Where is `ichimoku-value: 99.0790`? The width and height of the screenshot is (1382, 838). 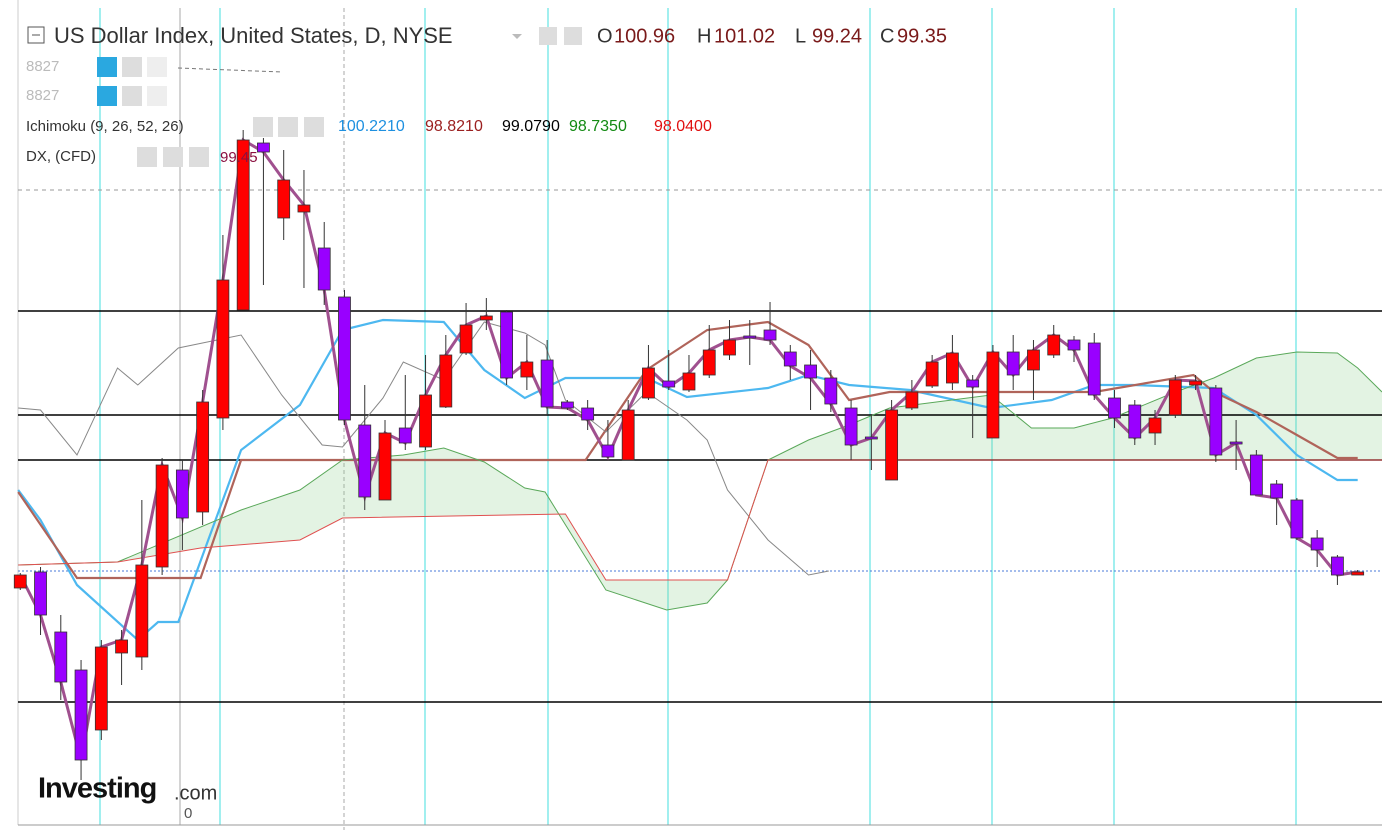 ichimoku-value: 99.0790 is located at coordinates (531, 126).